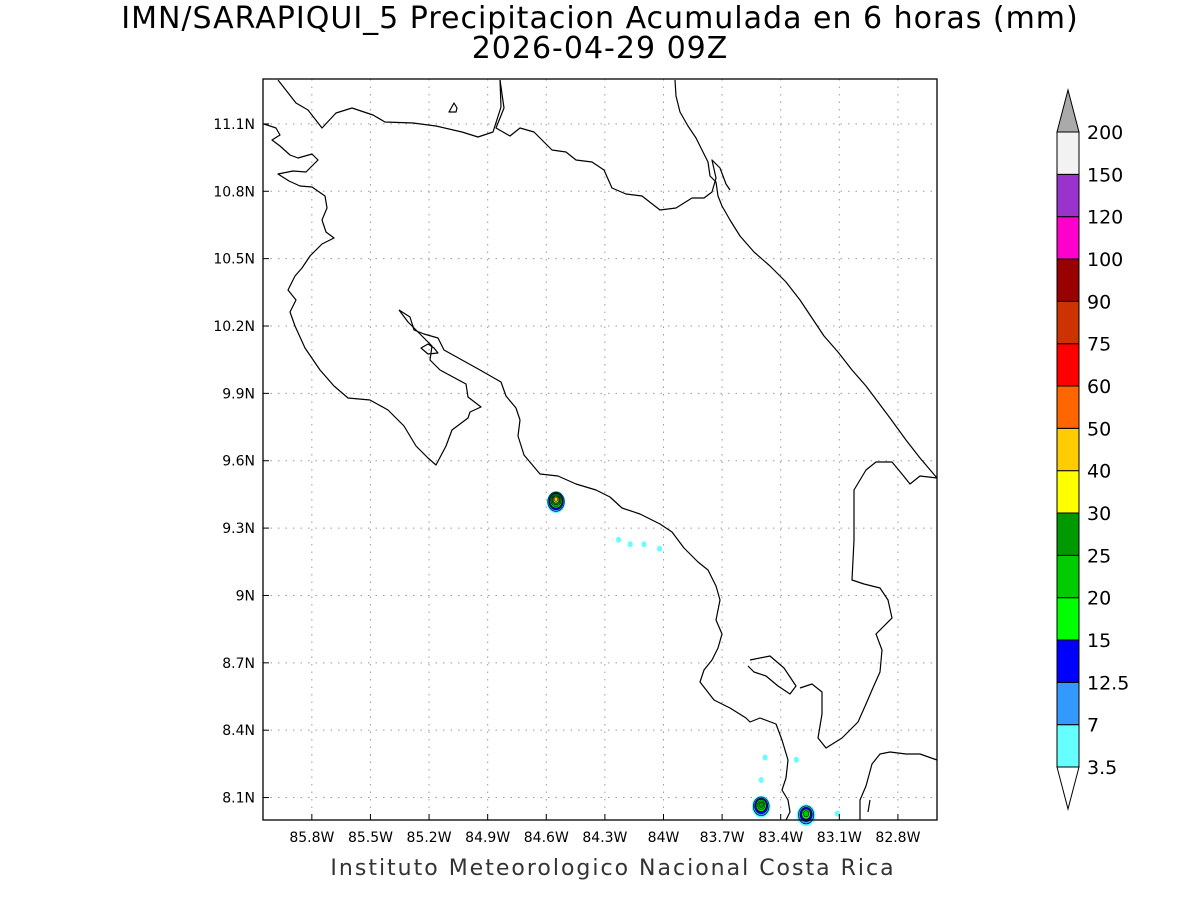  Describe the element at coordinates (1068, 110) in the screenshot. I see `colorbar-overflow` at that location.